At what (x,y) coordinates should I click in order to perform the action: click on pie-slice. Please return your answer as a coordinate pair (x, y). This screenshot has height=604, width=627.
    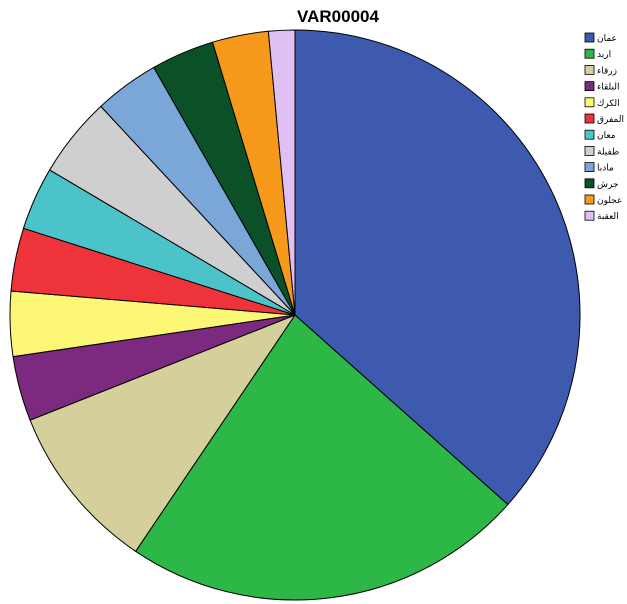
    Looking at the image, I should click on (281, 172).